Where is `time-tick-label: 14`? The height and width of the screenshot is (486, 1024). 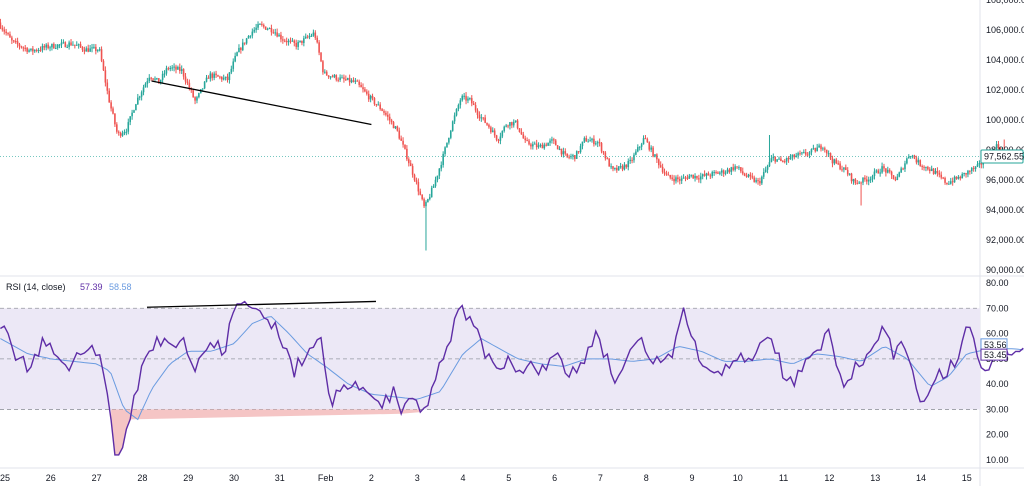
time-tick-label: 14 is located at coordinates (921, 478).